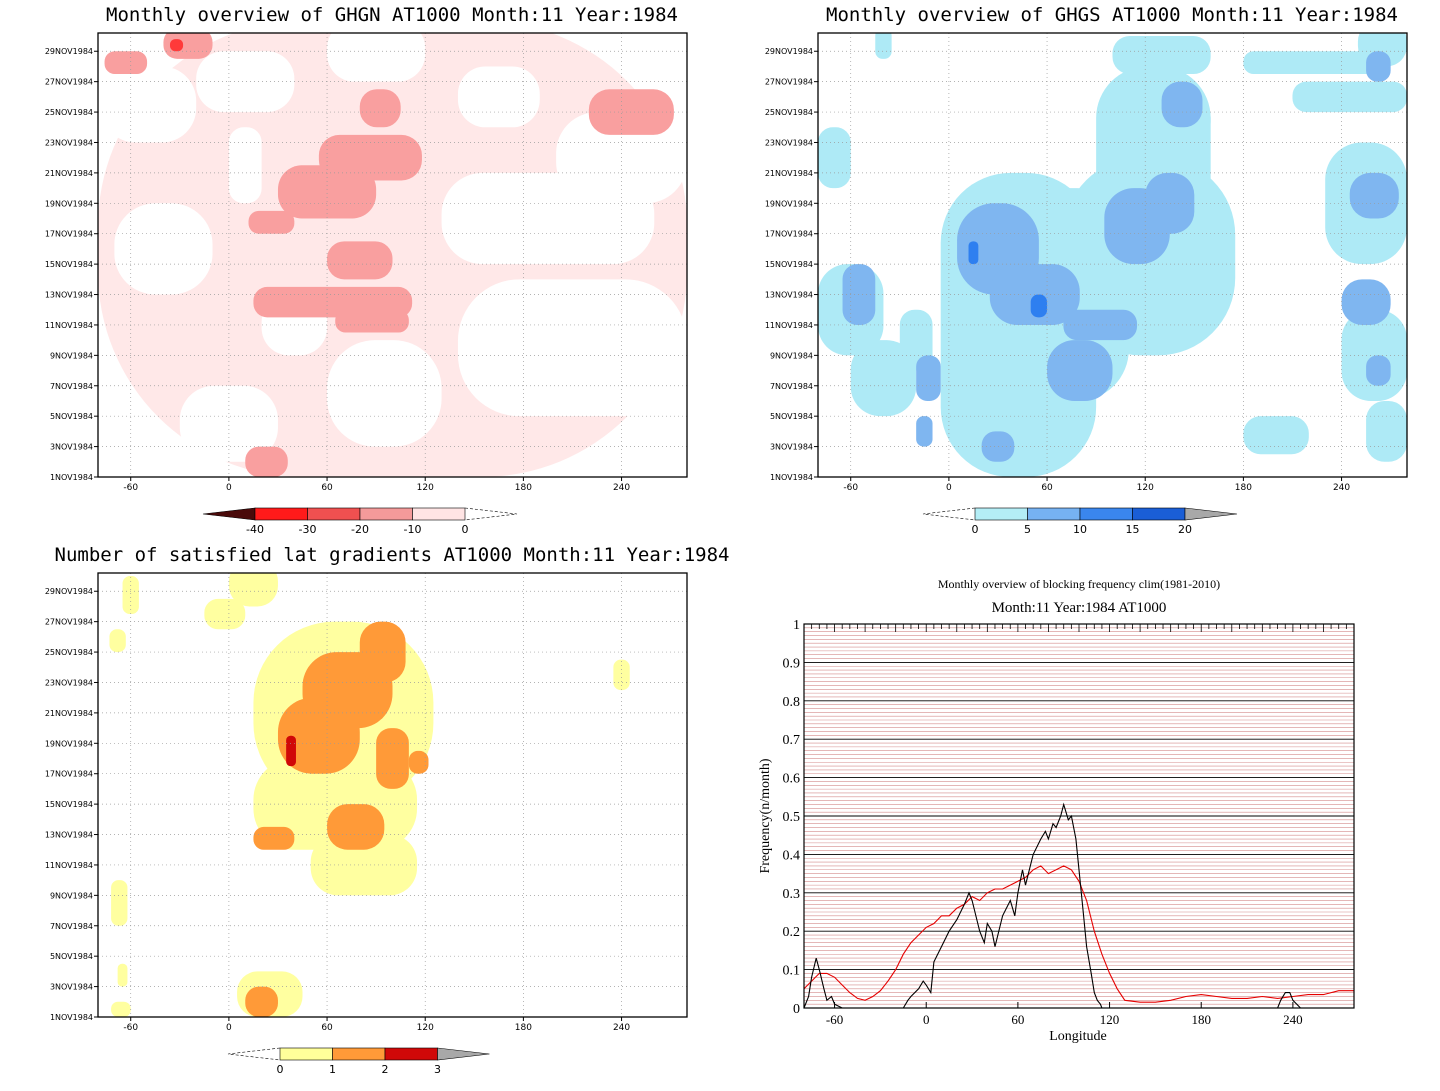 The height and width of the screenshot is (1091, 1440). Describe the element at coordinates (385, 1069) in the screenshot. I see `colorbar-label-2: 2` at that location.